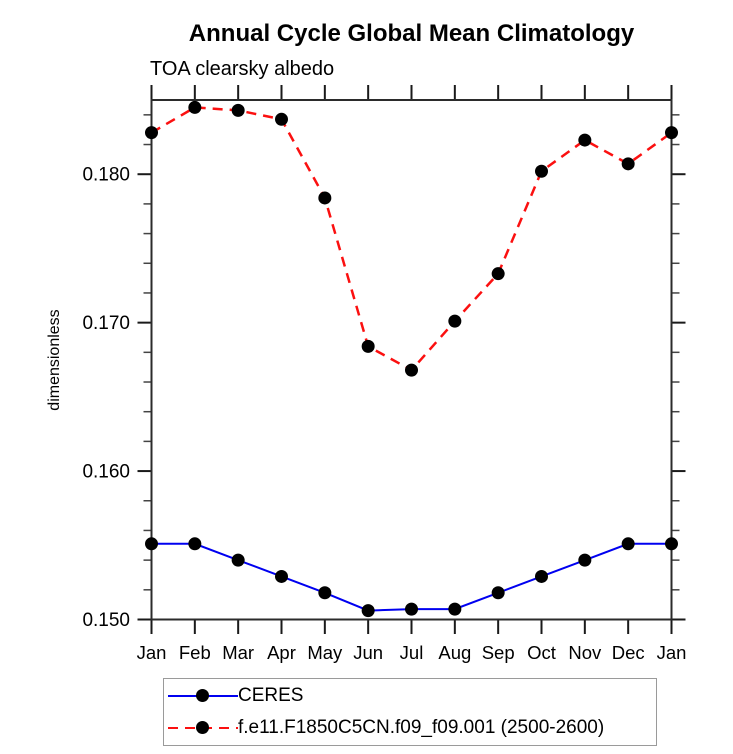 This screenshot has width=733, height=754. I want to click on chart-subtitle: TOA clearsky albedo, so click(242, 69).